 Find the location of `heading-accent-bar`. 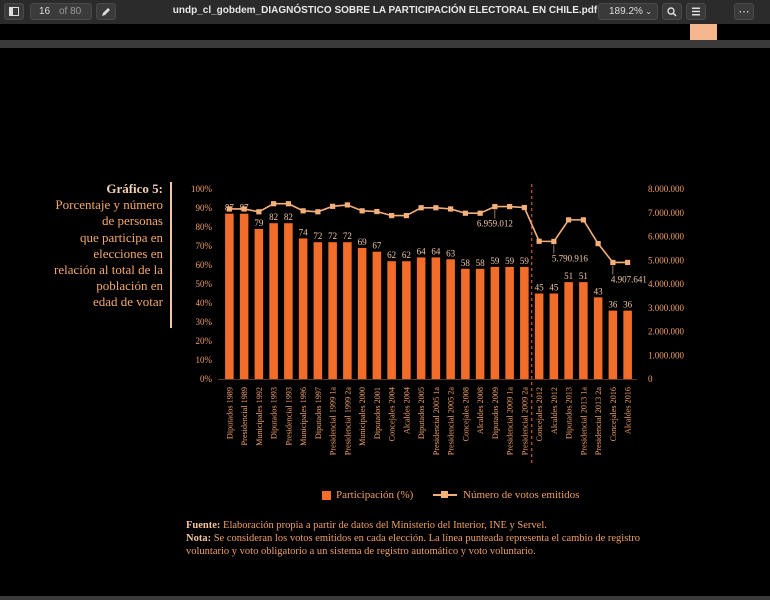

heading-accent-bar is located at coordinates (171, 255).